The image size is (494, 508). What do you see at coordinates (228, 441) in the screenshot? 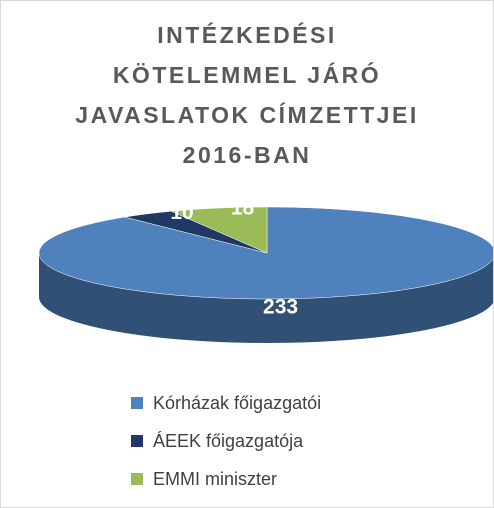
I see `legend-label: ÁEEK főigazgatója` at bounding box center [228, 441].